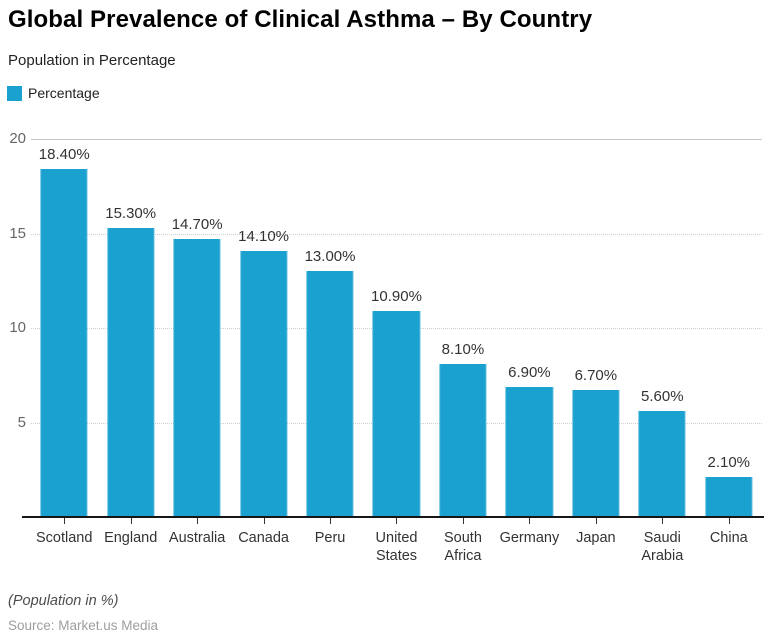 The height and width of the screenshot is (642, 768). I want to click on x-axis-category-label: Japan, so click(596, 538).